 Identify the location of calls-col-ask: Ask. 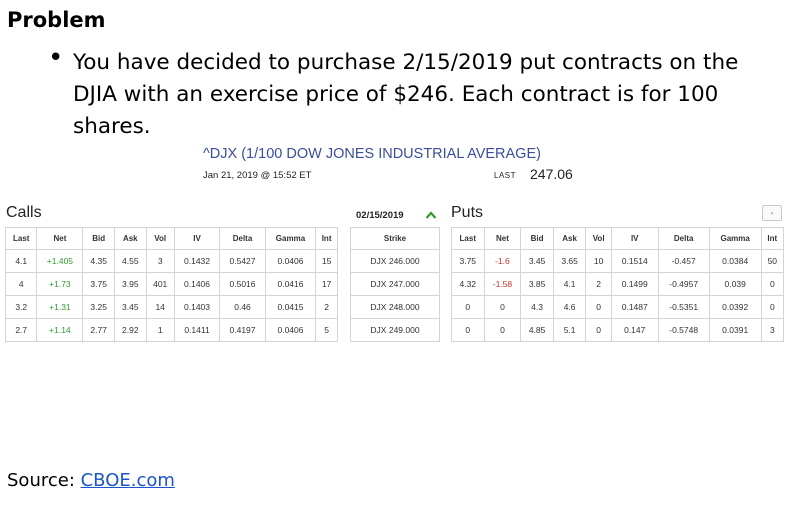
(130, 238).